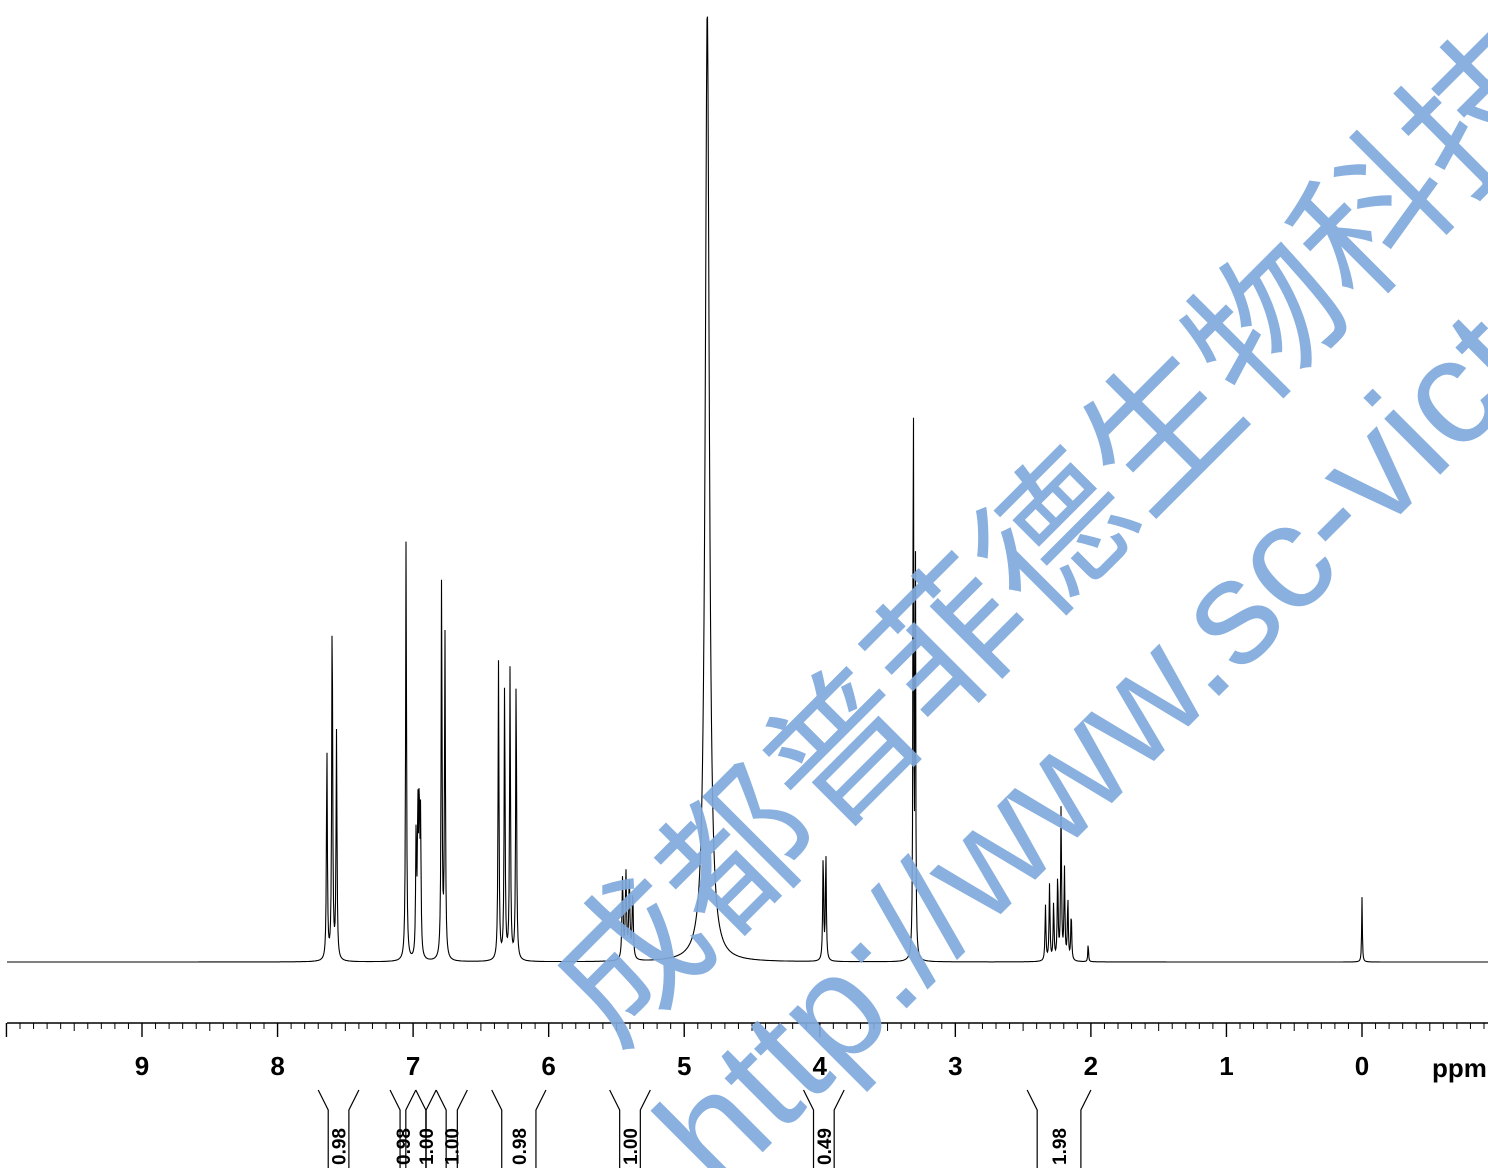 Image resolution: width=1488 pixels, height=1168 pixels. I want to click on x-tick-label: 3, so click(955, 1066).